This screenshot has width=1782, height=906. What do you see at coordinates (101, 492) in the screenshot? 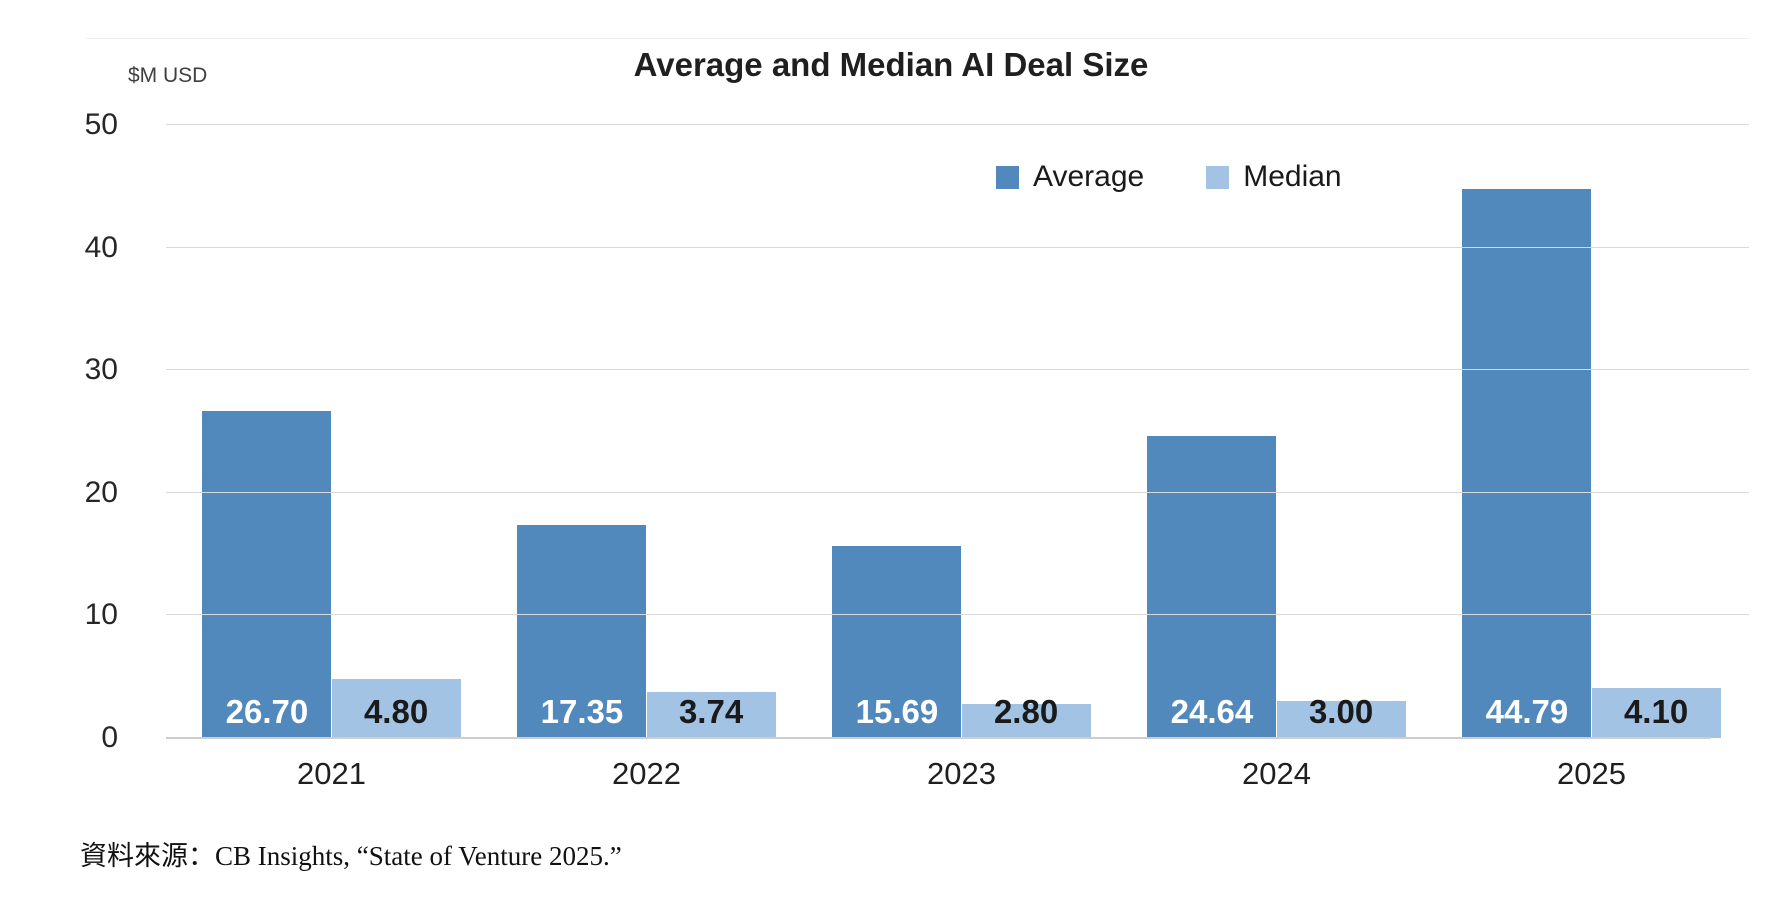
I see `y-tick-label-20: 20` at bounding box center [101, 492].